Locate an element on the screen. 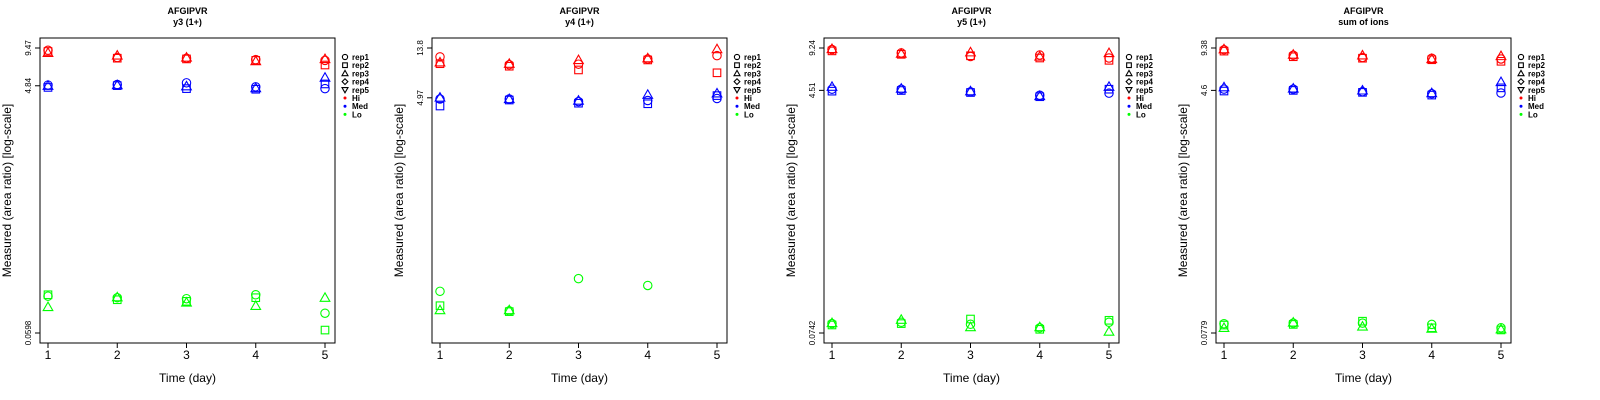  legend-label-hi: Hi is located at coordinates (1532, 98).